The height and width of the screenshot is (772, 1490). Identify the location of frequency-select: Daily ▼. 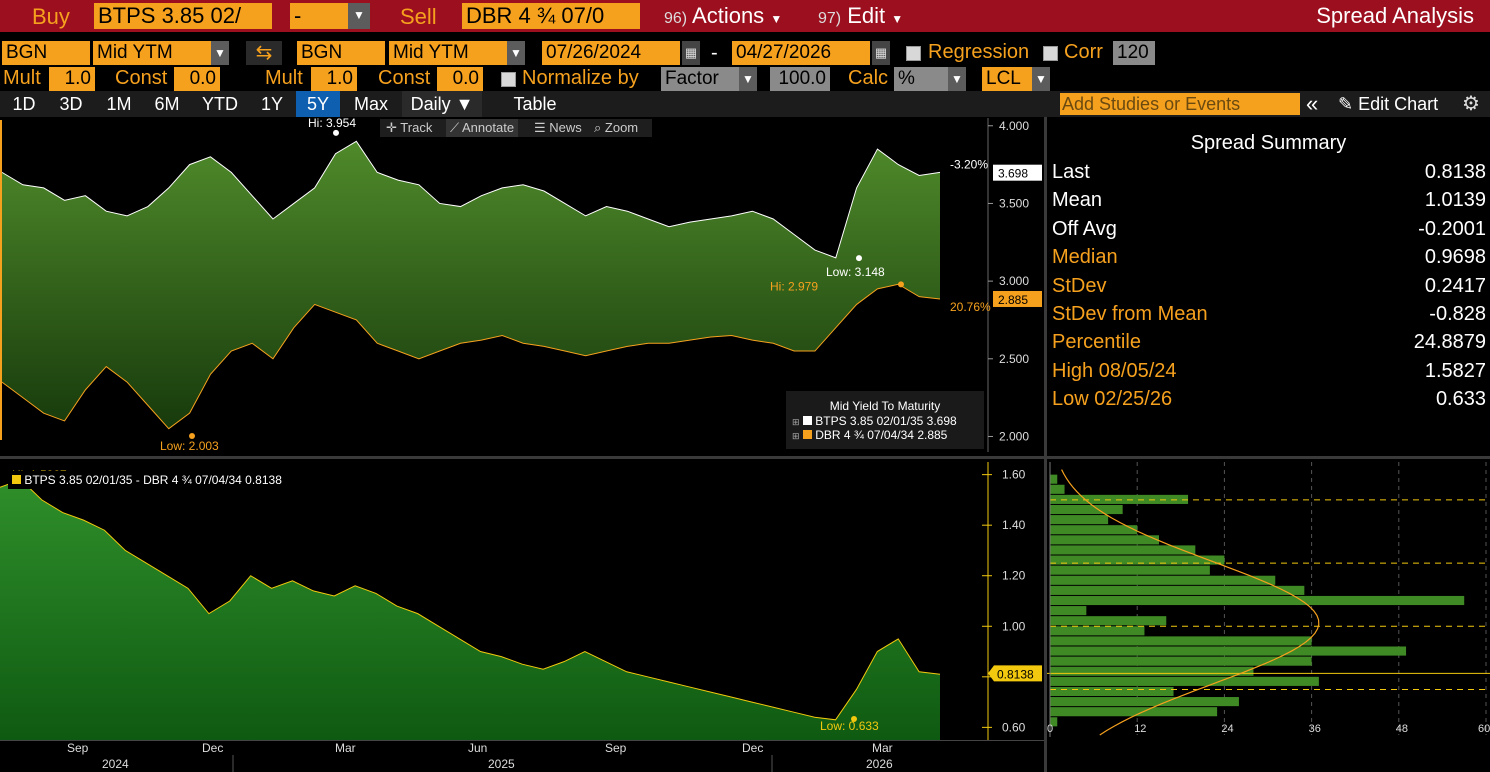
(442, 104).